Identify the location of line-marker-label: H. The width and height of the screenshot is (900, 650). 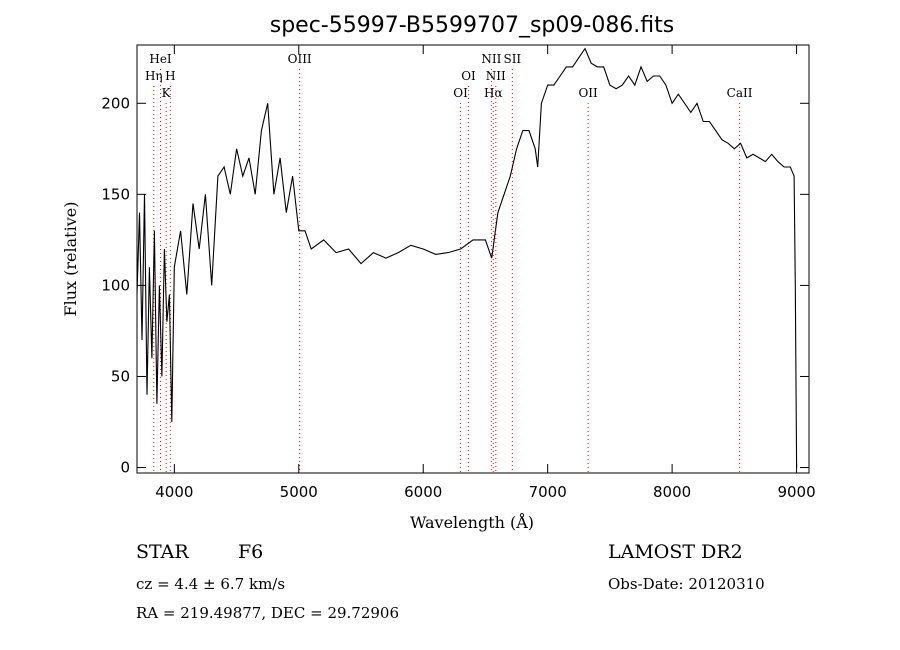
(170, 76).